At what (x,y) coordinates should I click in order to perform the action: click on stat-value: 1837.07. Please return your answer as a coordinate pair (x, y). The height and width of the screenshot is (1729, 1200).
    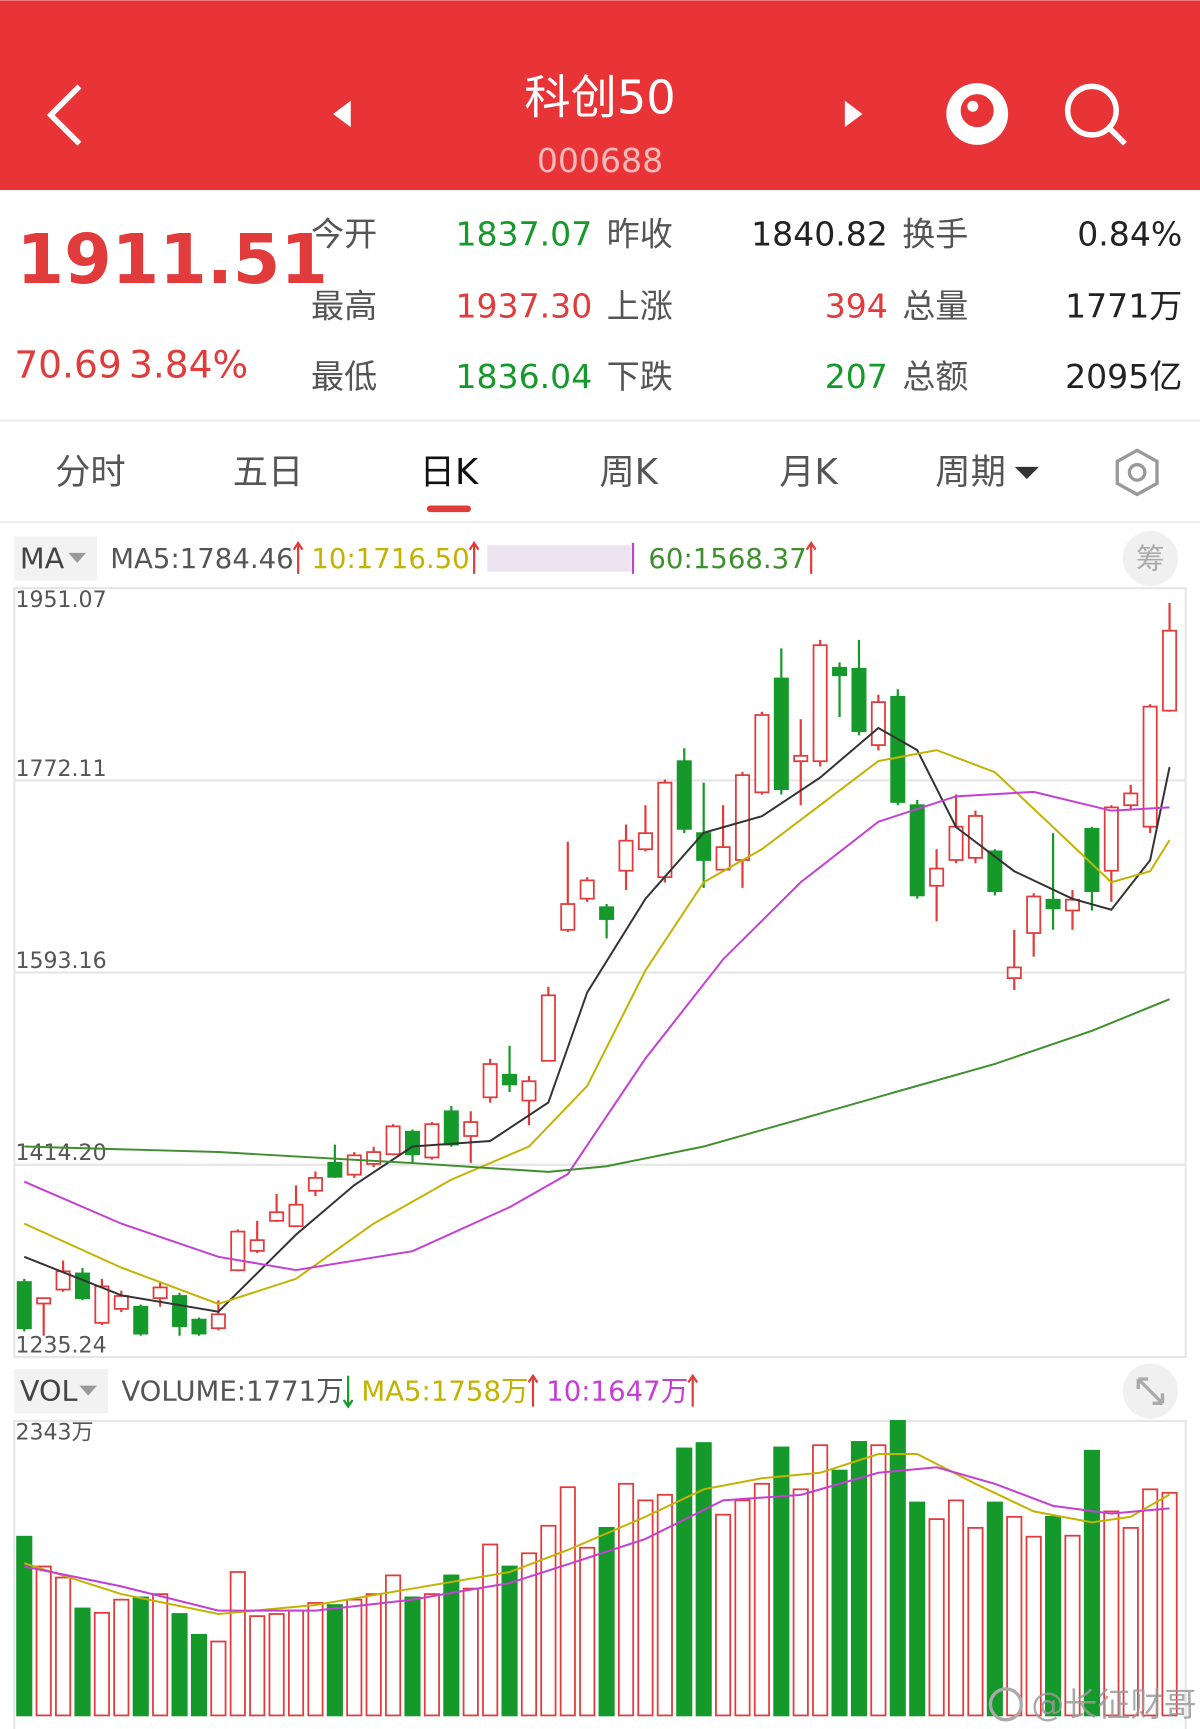
    Looking at the image, I should click on (523, 234).